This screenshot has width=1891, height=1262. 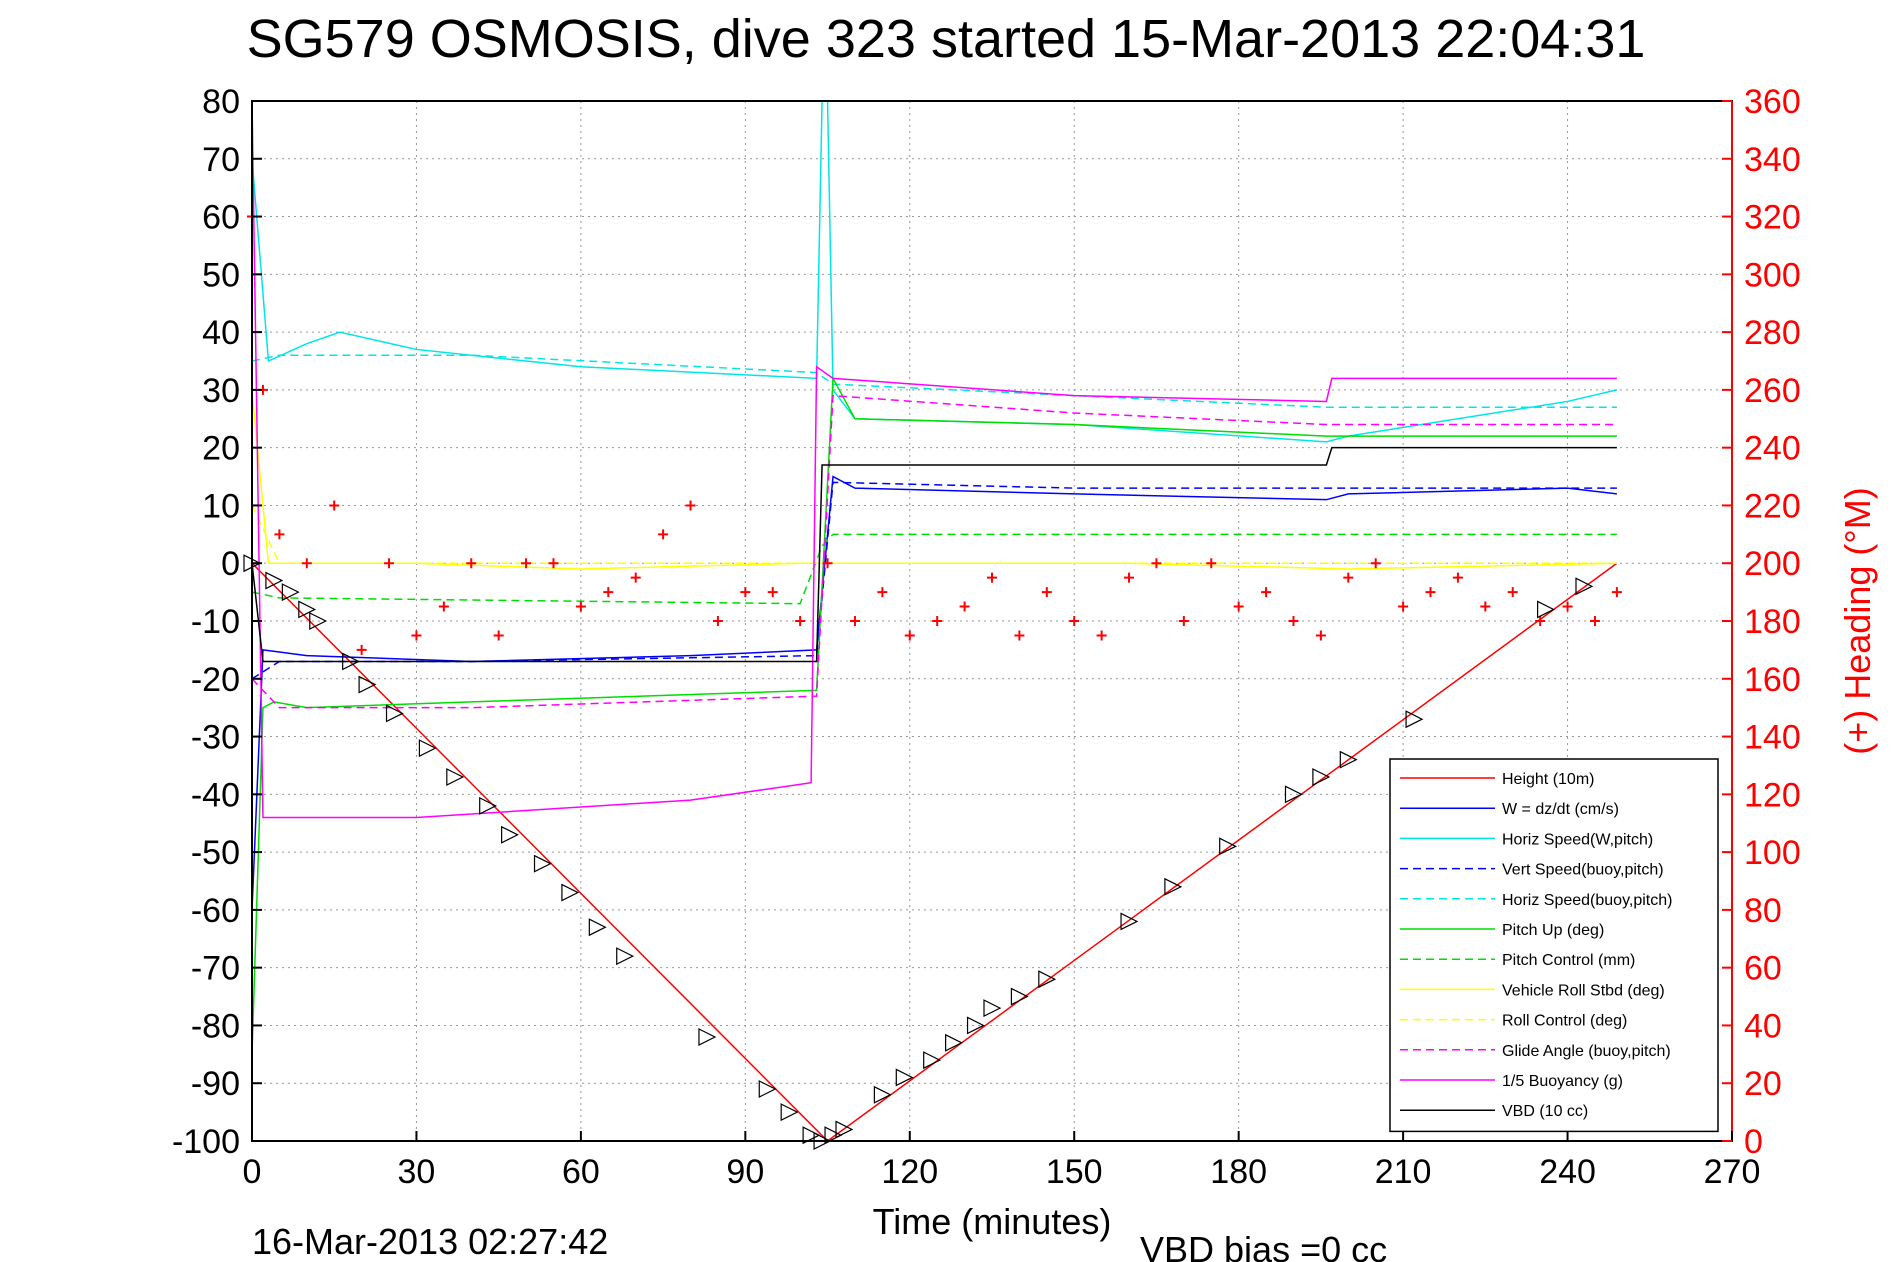 What do you see at coordinates (215, 1084) in the screenshot?
I see `y-tick-label: -90` at bounding box center [215, 1084].